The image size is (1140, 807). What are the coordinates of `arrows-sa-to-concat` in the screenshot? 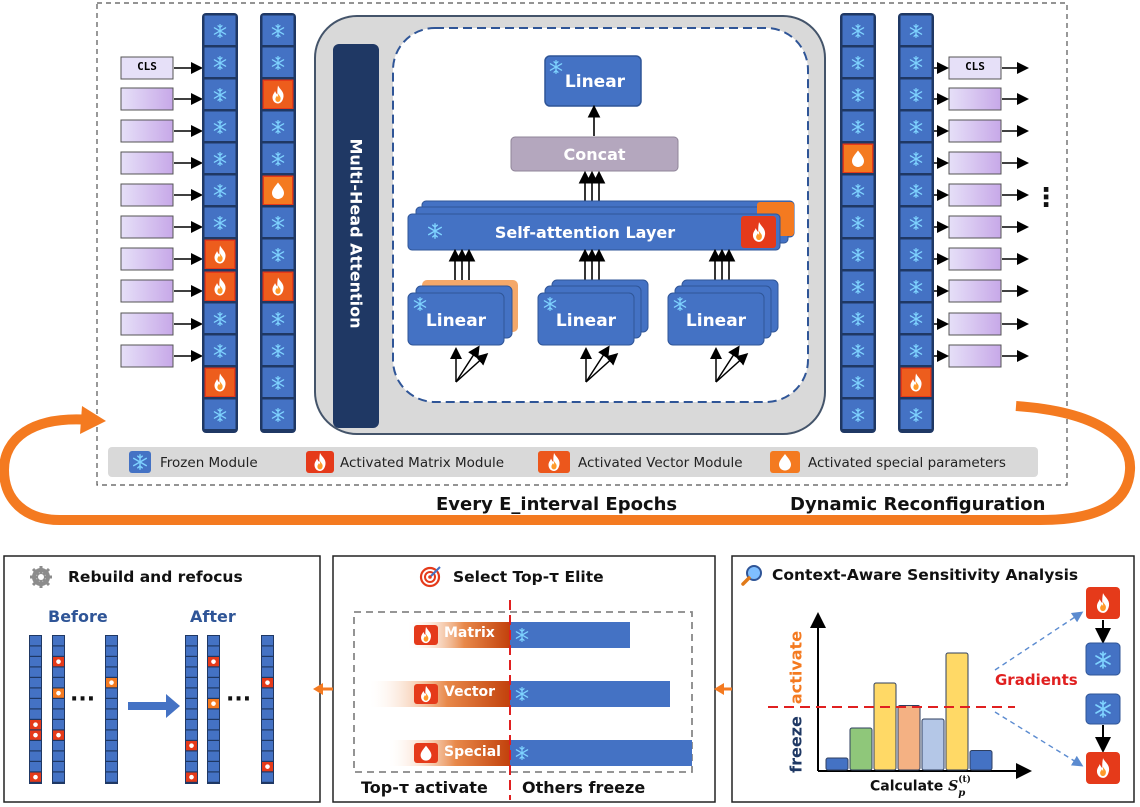 It's located at (592, 185).